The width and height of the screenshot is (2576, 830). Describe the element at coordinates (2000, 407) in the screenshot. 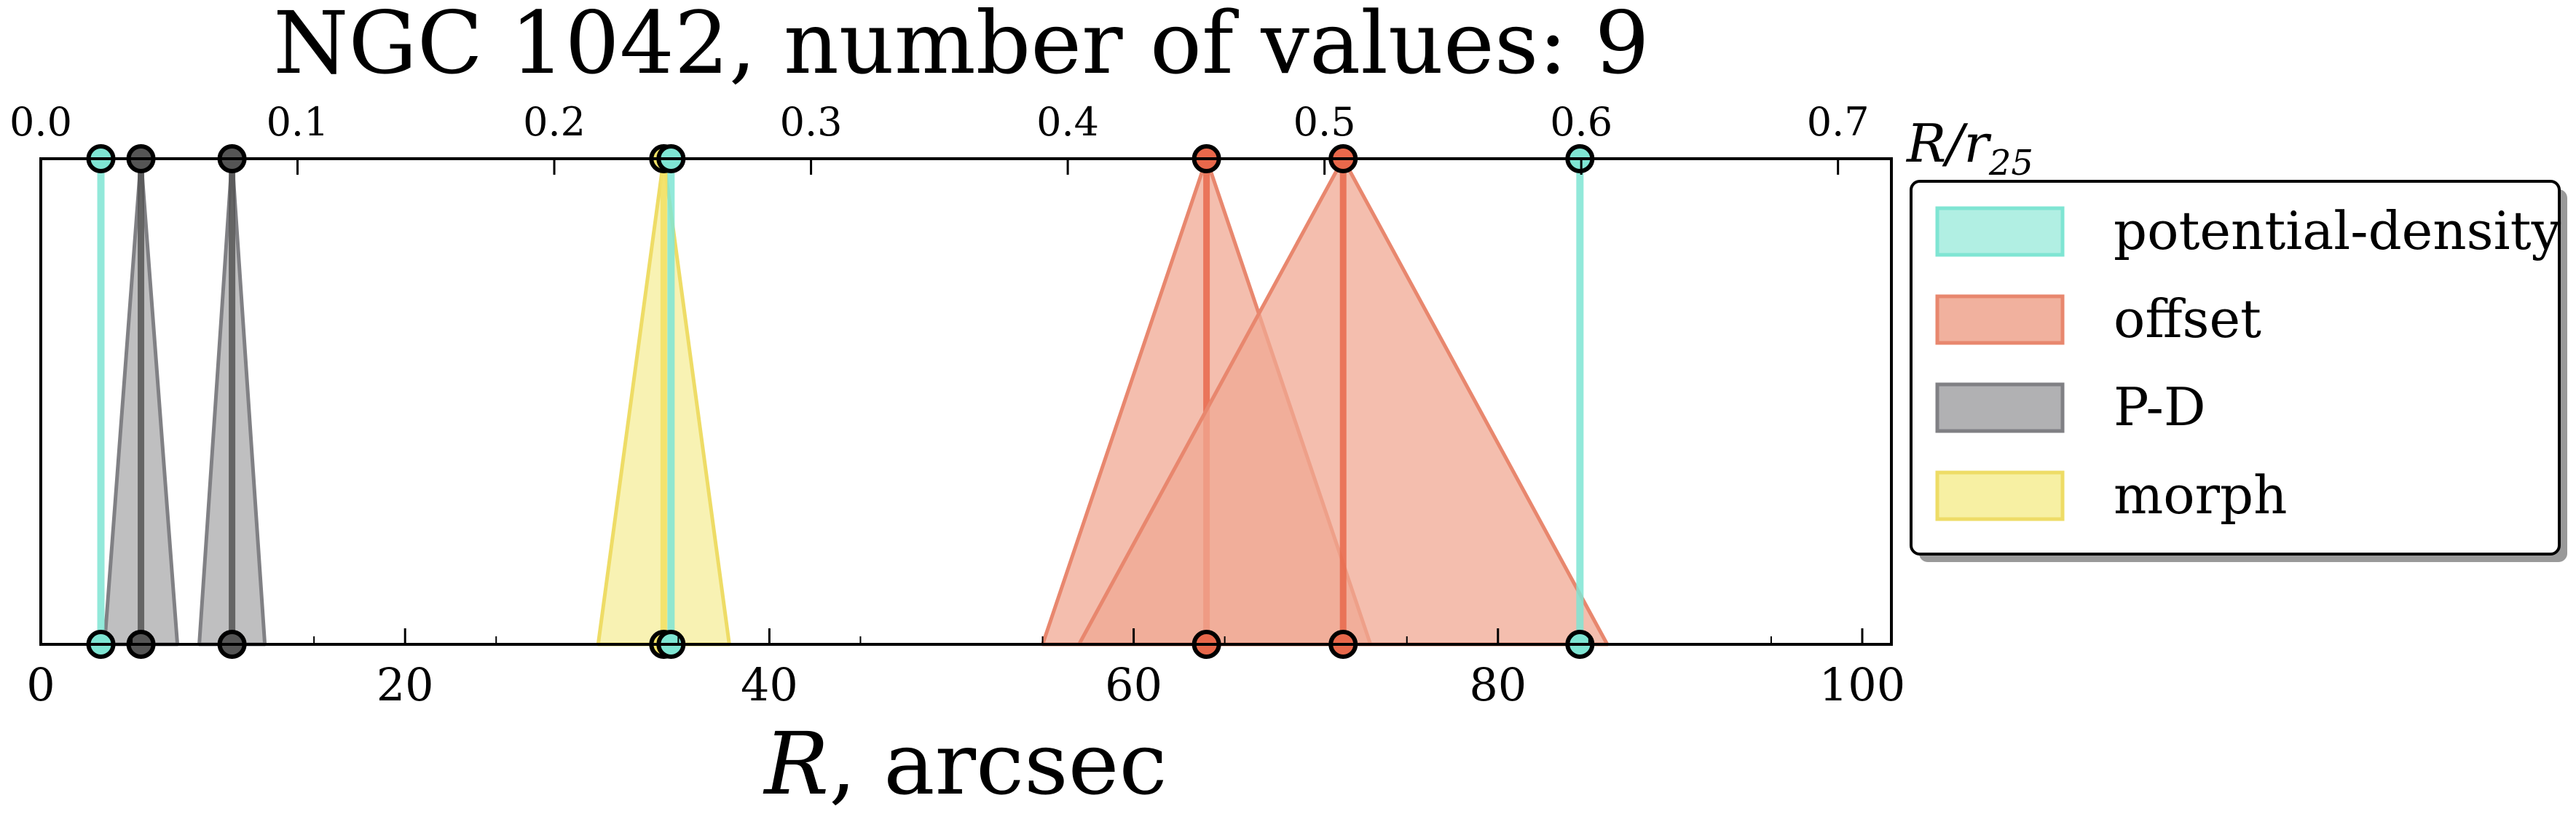

I see `legend-swatch-p-d` at that location.